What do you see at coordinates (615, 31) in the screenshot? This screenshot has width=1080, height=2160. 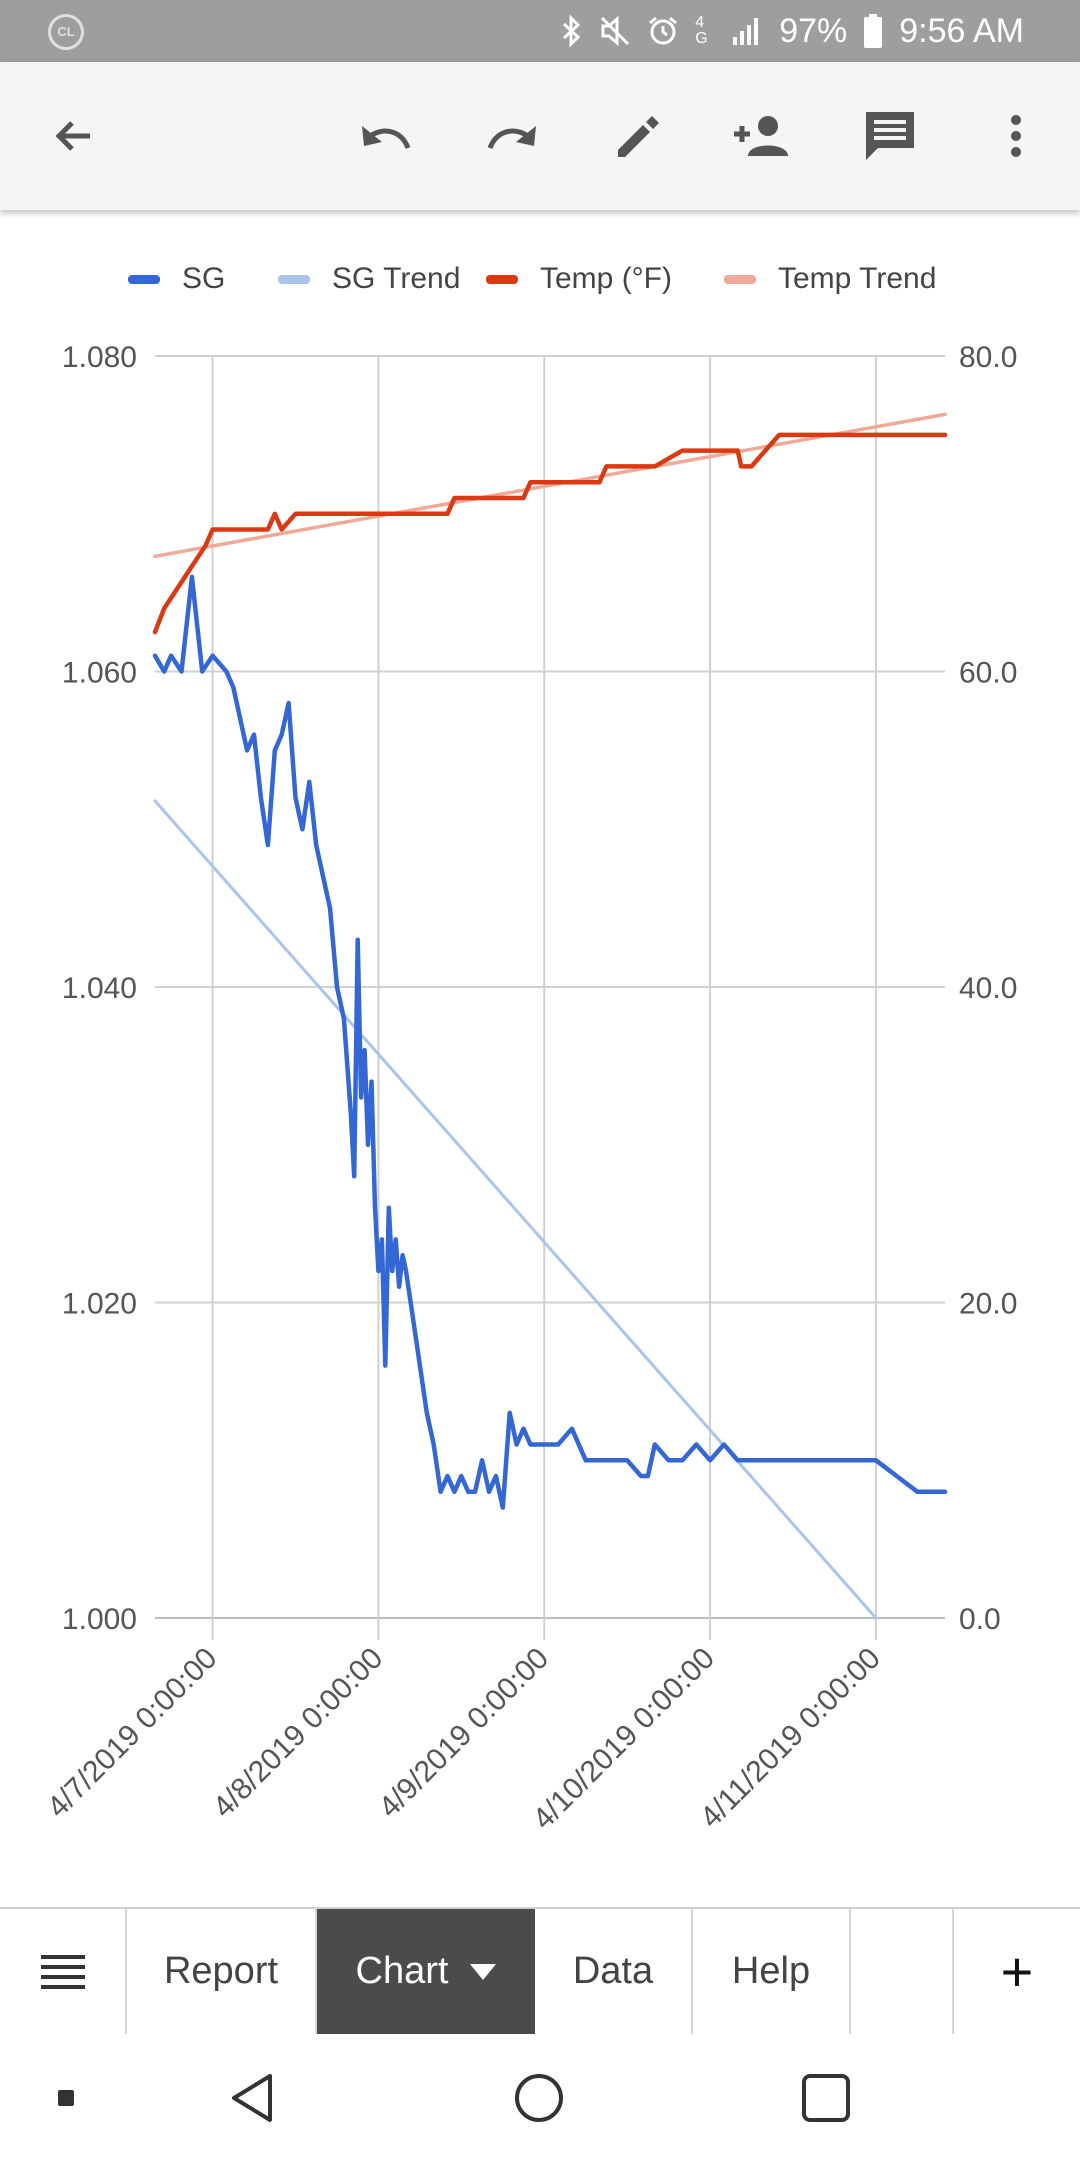 I see `mute-icon` at bounding box center [615, 31].